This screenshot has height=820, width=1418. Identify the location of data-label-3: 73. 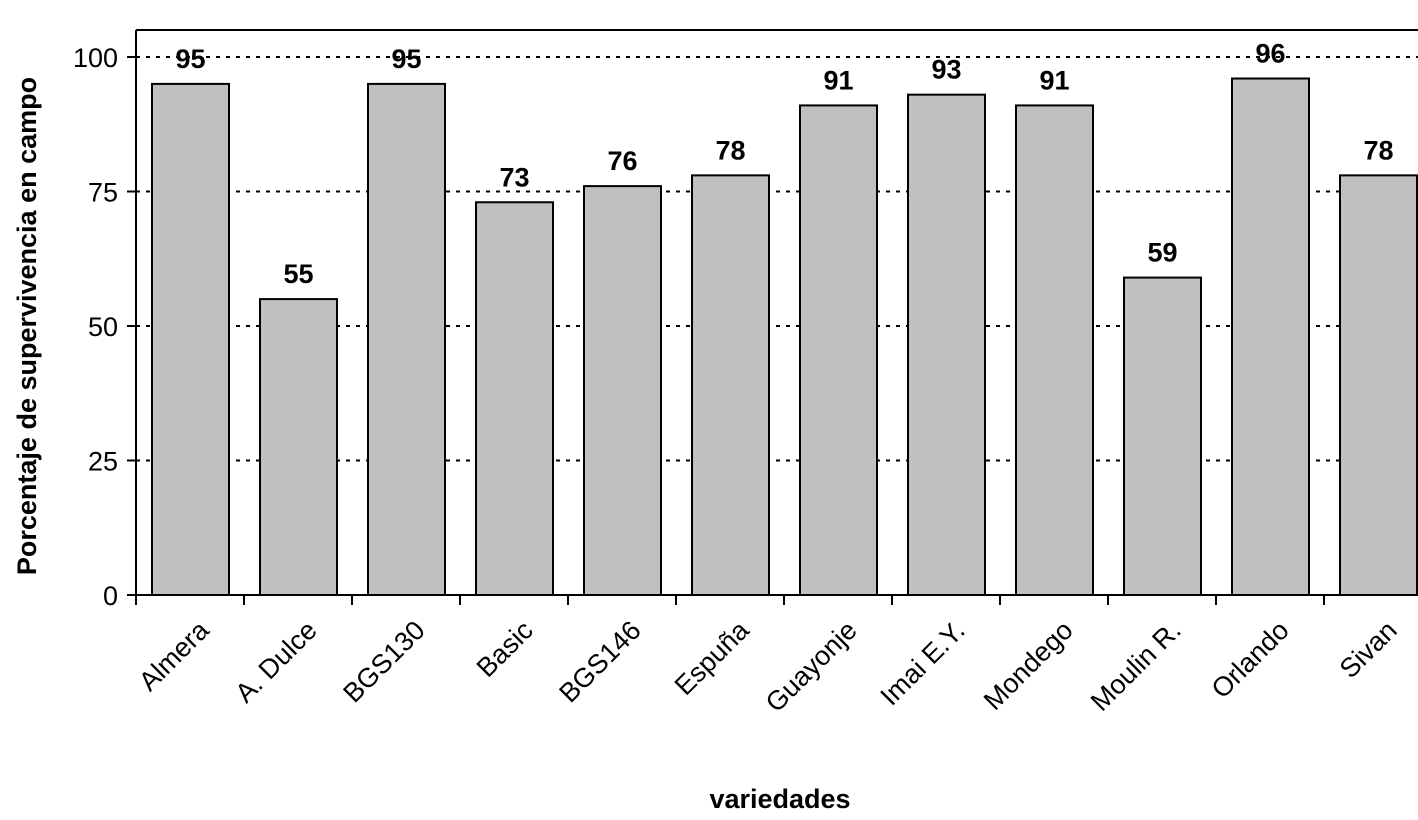
(514, 177).